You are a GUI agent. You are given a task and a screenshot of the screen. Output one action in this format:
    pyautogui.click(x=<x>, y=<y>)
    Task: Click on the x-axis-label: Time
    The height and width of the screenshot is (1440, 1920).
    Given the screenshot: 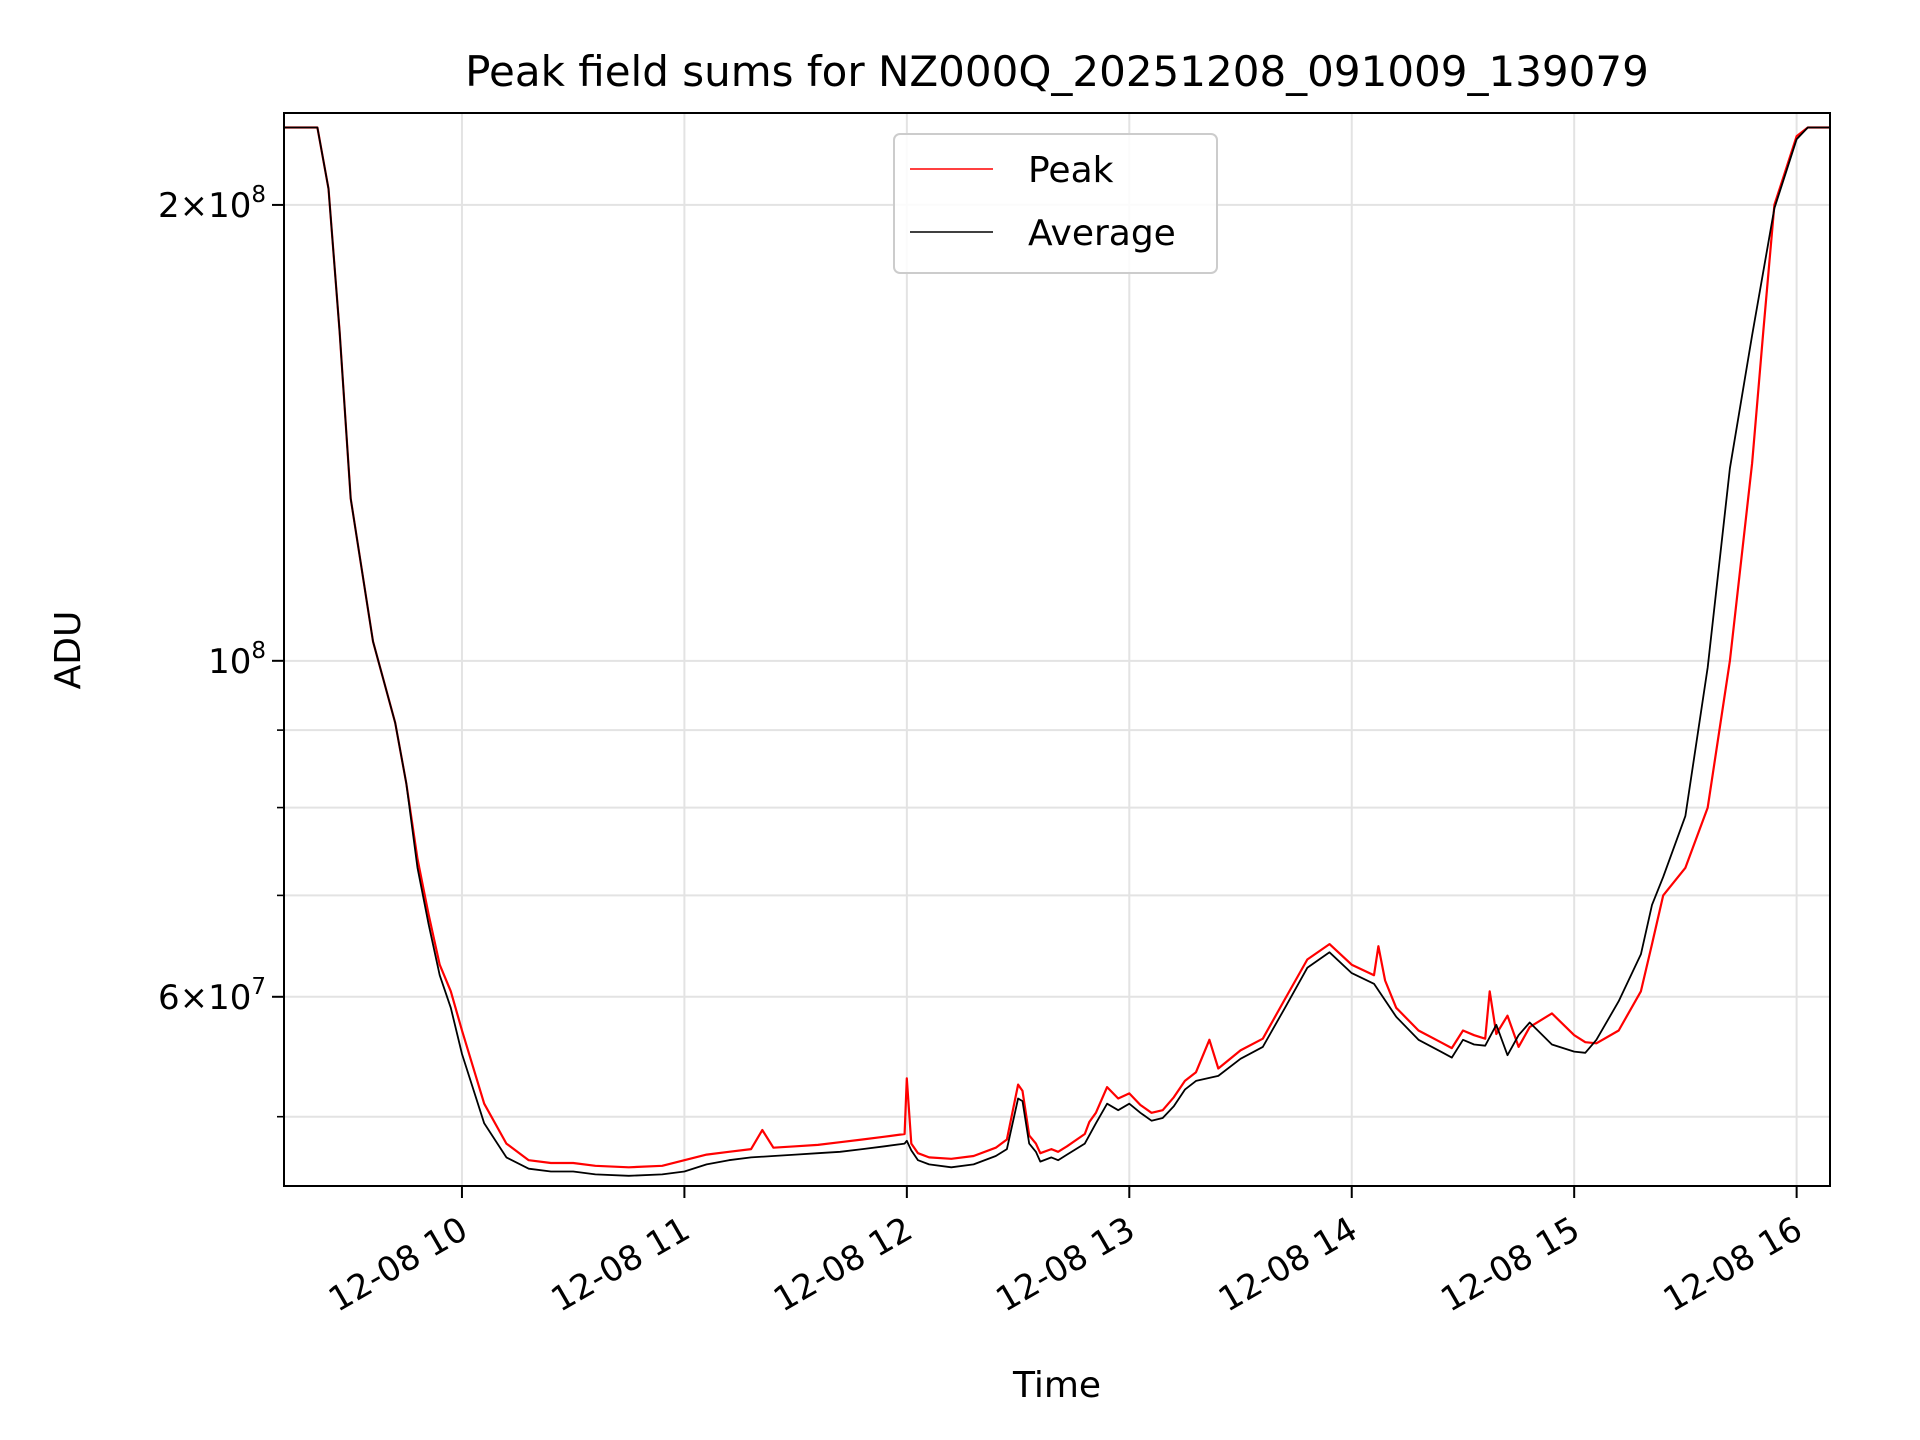 What is the action you would take?
    pyautogui.click(x=1056, y=1385)
    